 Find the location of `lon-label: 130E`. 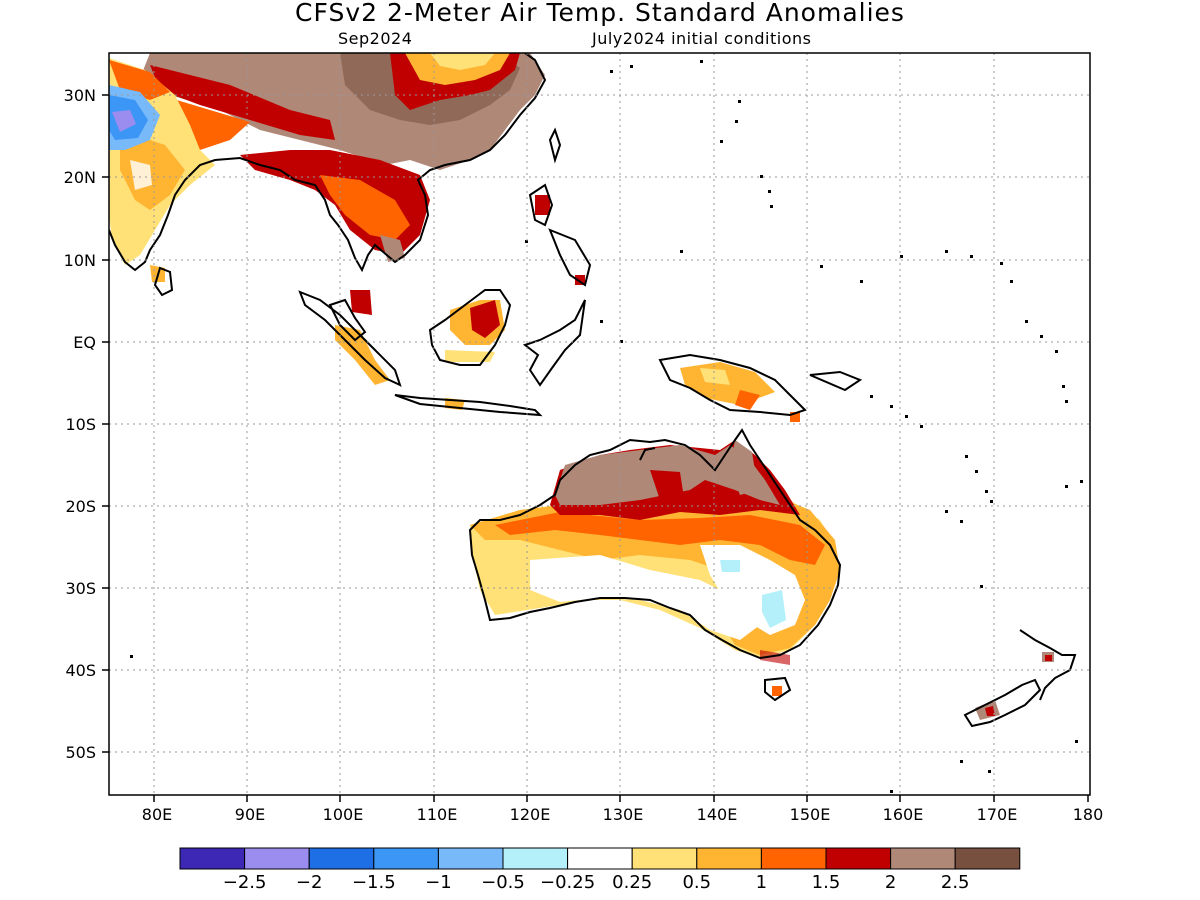

lon-label: 130E is located at coordinates (623, 814).